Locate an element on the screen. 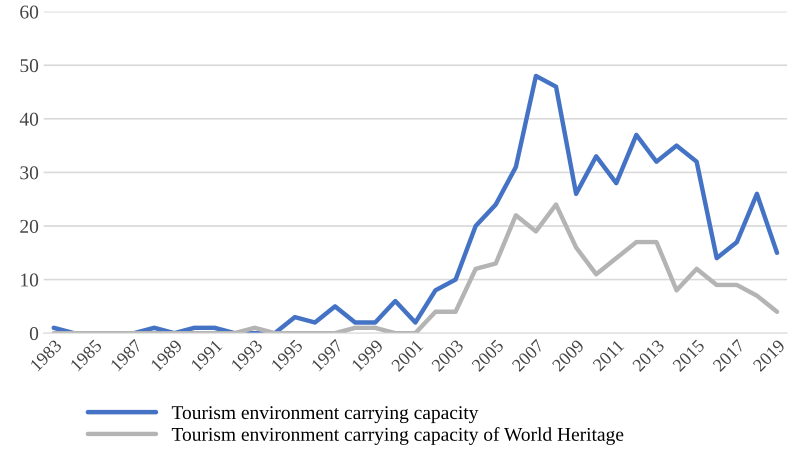  legend-label: Tourism environment carrying capacity of World Heritage is located at coordinates (398, 436).